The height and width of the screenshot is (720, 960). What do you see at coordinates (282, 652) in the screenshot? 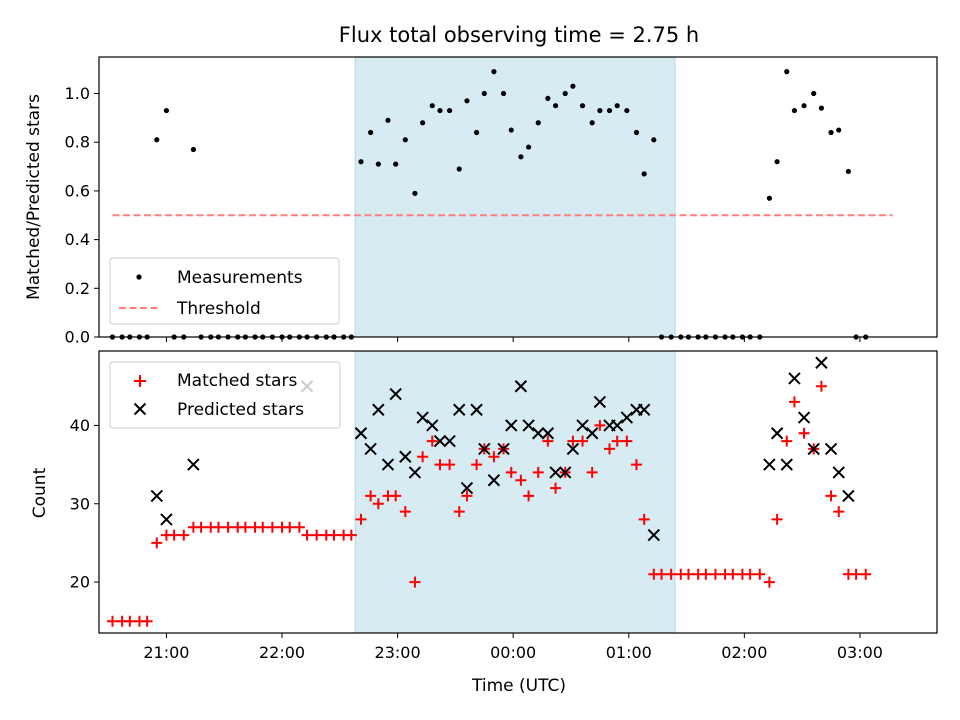
I see `x-tick-label: 22:00` at bounding box center [282, 652].